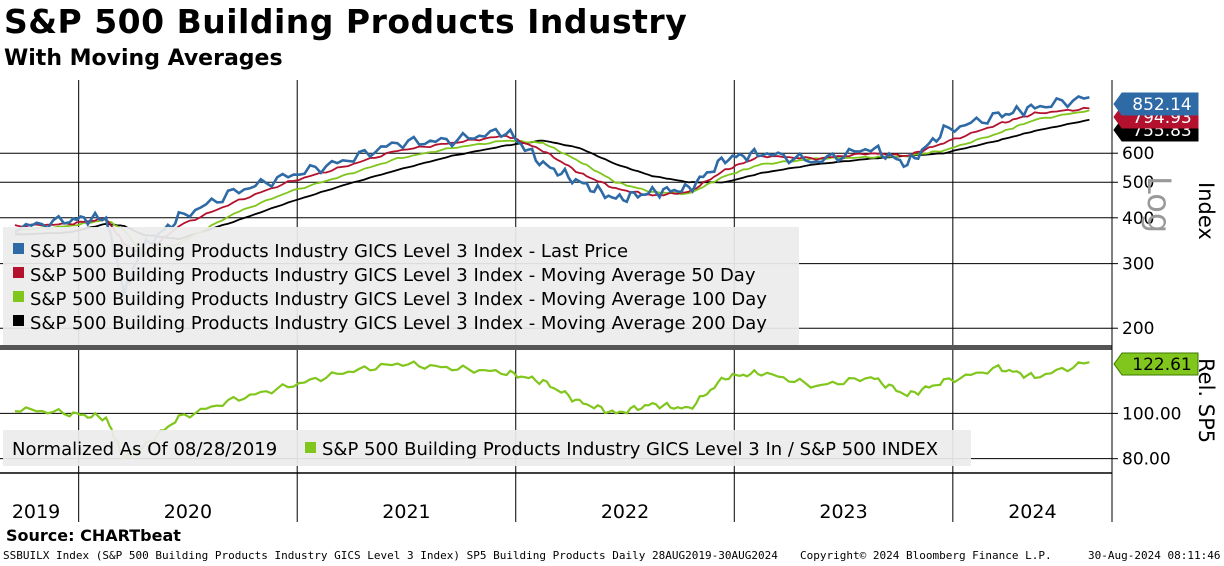 The height and width of the screenshot is (566, 1224). What do you see at coordinates (1138, 329) in the screenshot?
I see `price-tick-label: 200` at bounding box center [1138, 329].